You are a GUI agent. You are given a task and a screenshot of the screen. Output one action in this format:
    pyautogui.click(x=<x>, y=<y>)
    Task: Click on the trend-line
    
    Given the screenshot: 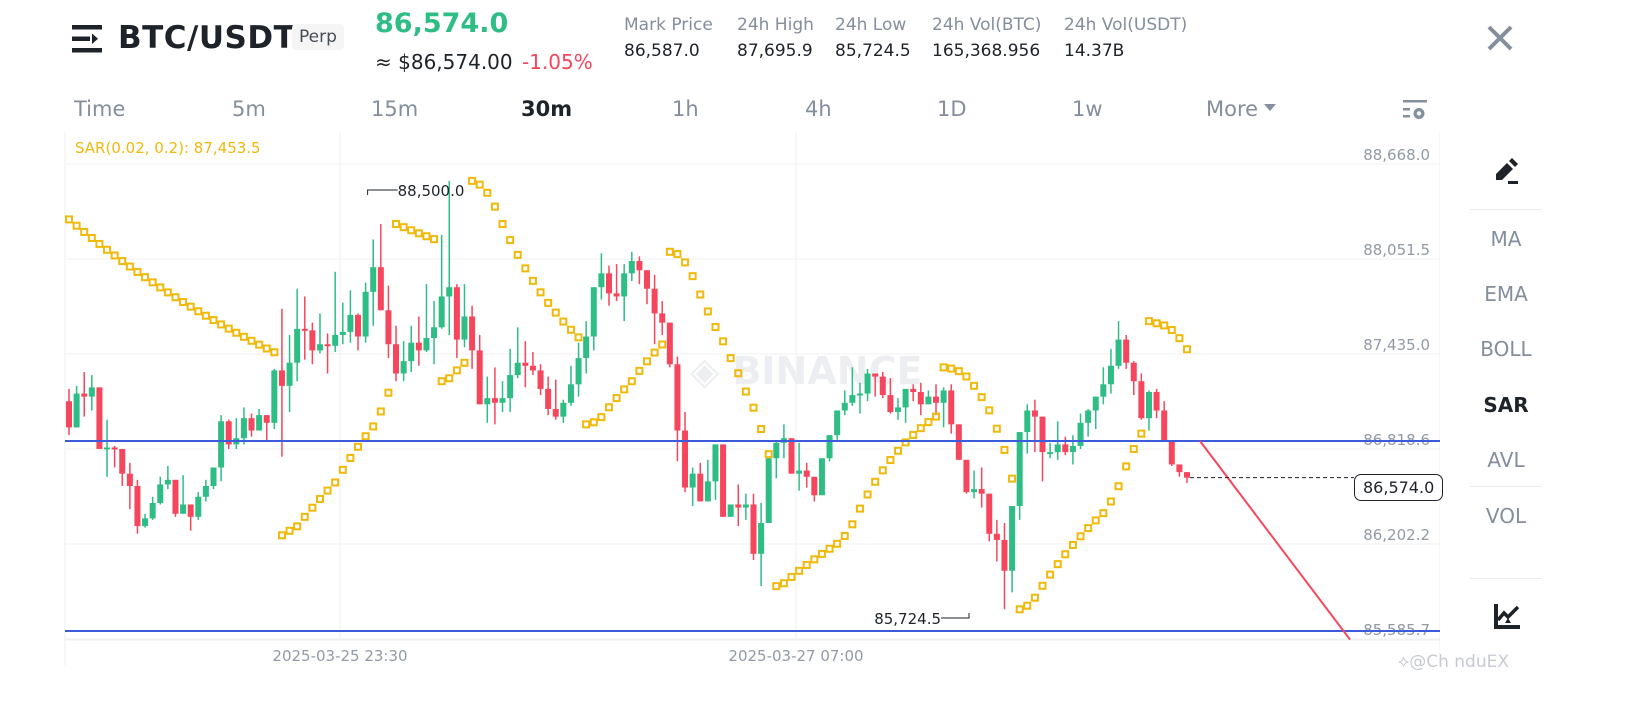 What is the action you would take?
    pyautogui.click(x=1275, y=540)
    